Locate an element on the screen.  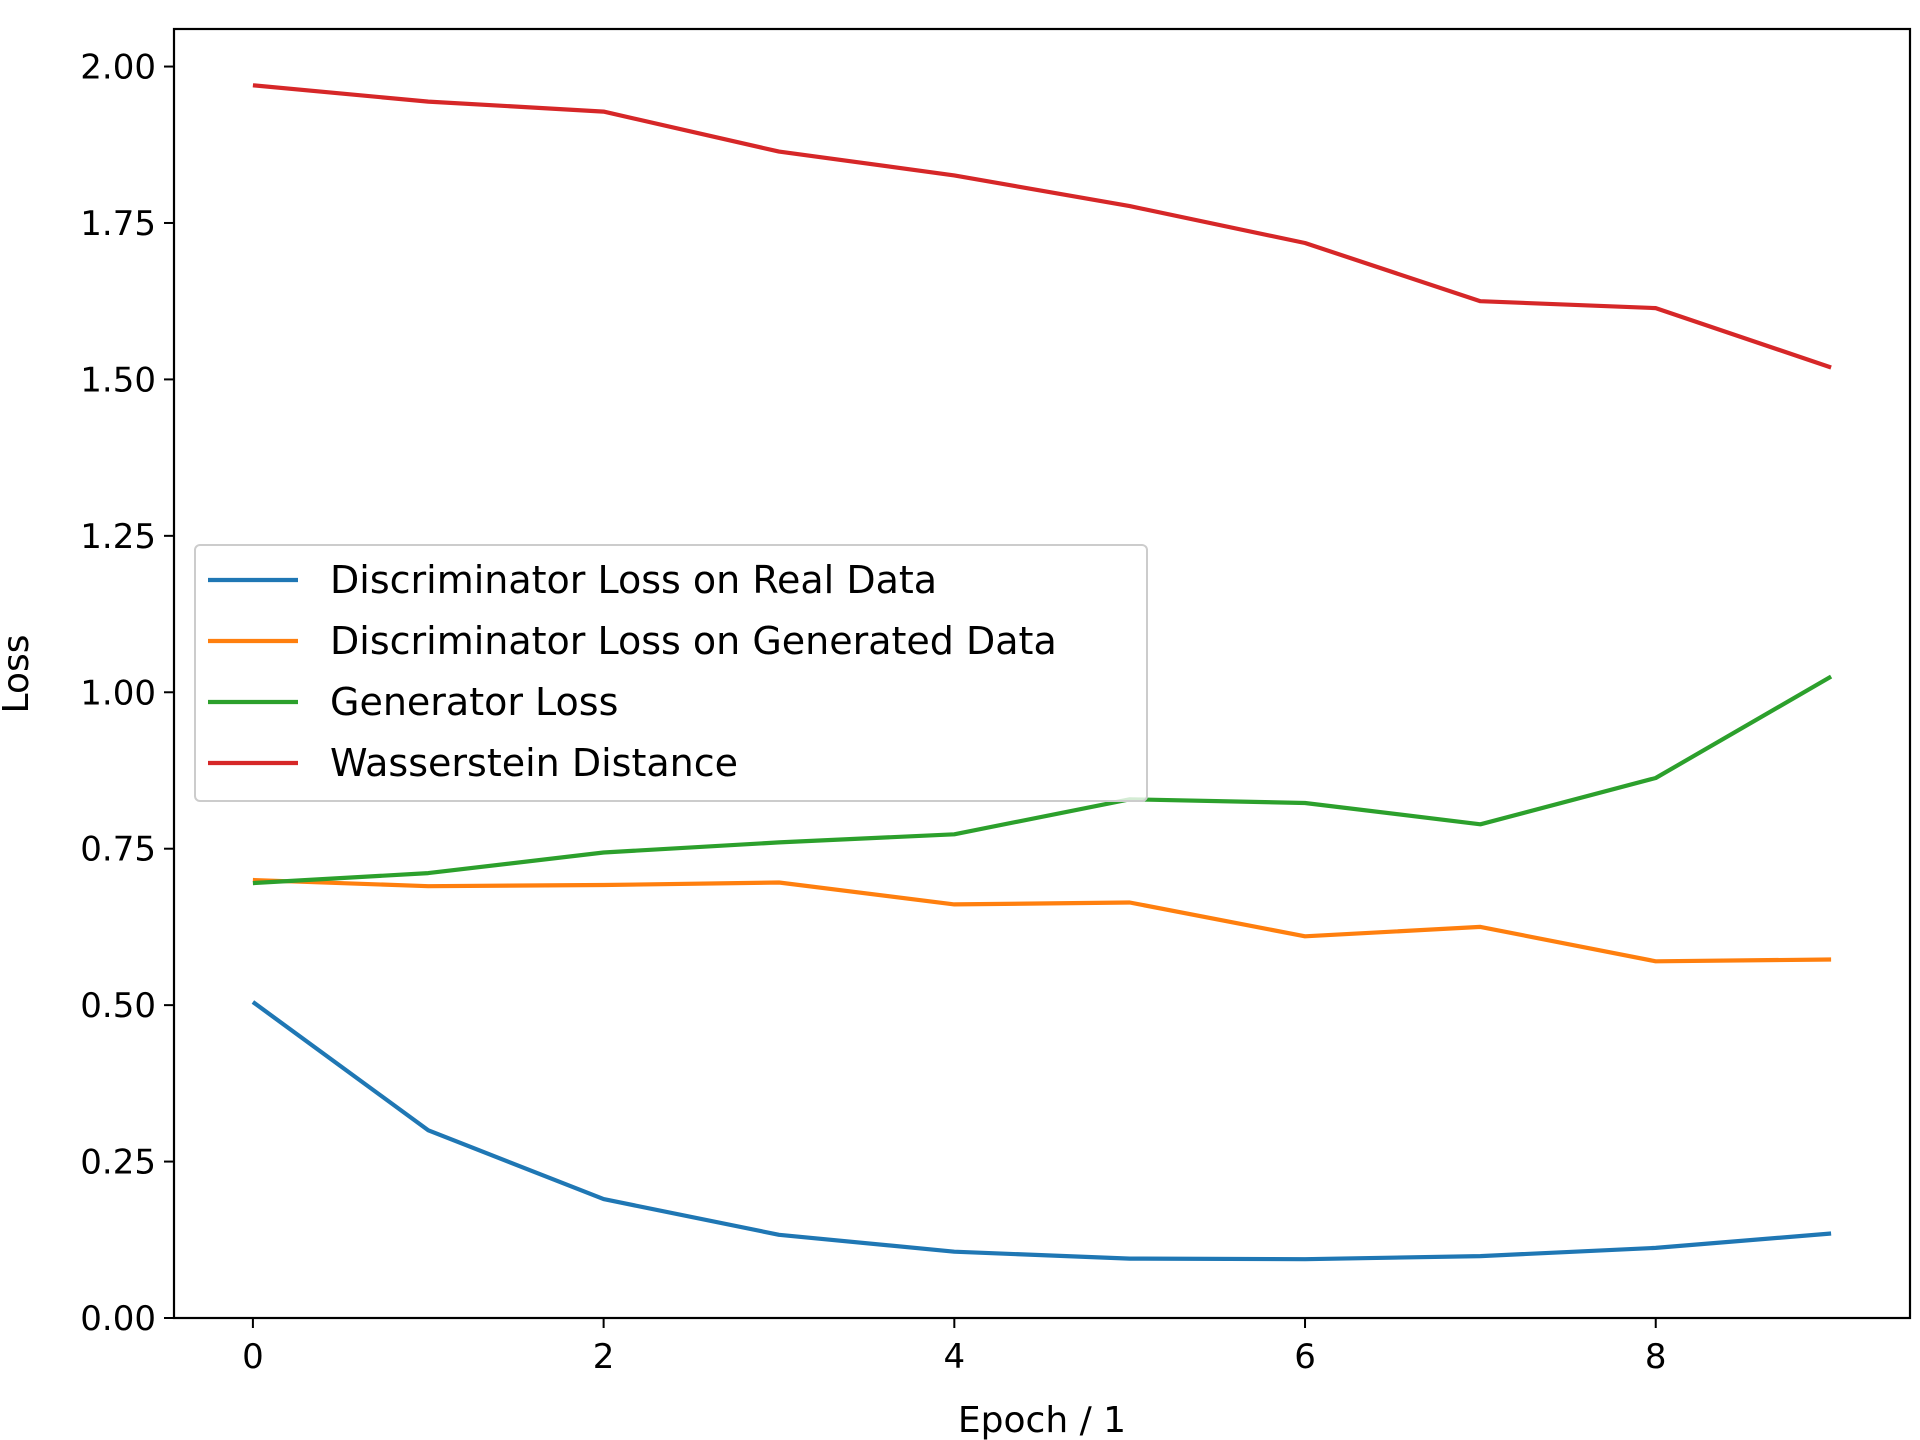
legend-label: Discriminator Loss on Generated Data is located at coordinates (693, 641).